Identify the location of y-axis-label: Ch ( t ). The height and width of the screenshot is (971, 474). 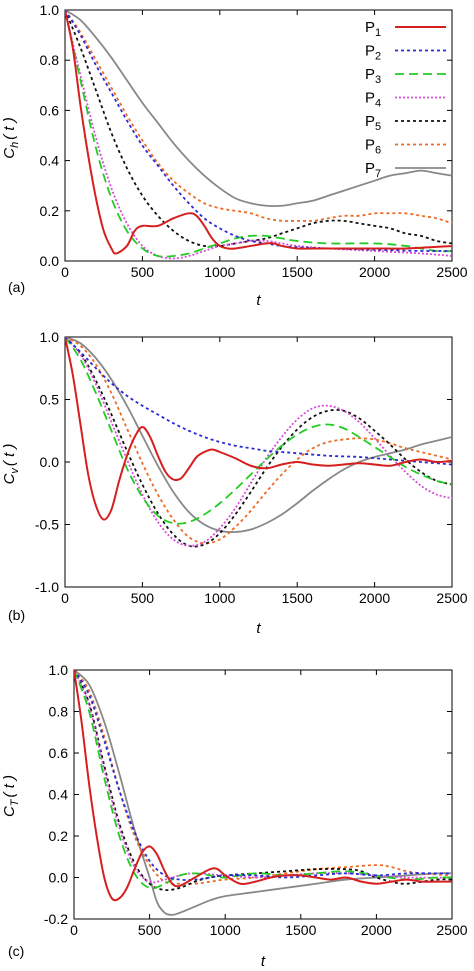
(11, 137).